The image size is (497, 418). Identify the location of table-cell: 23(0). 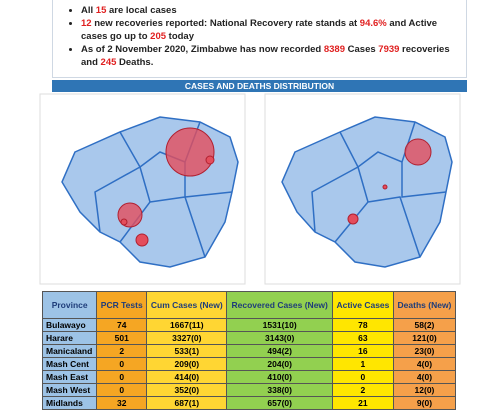
(424, 351).